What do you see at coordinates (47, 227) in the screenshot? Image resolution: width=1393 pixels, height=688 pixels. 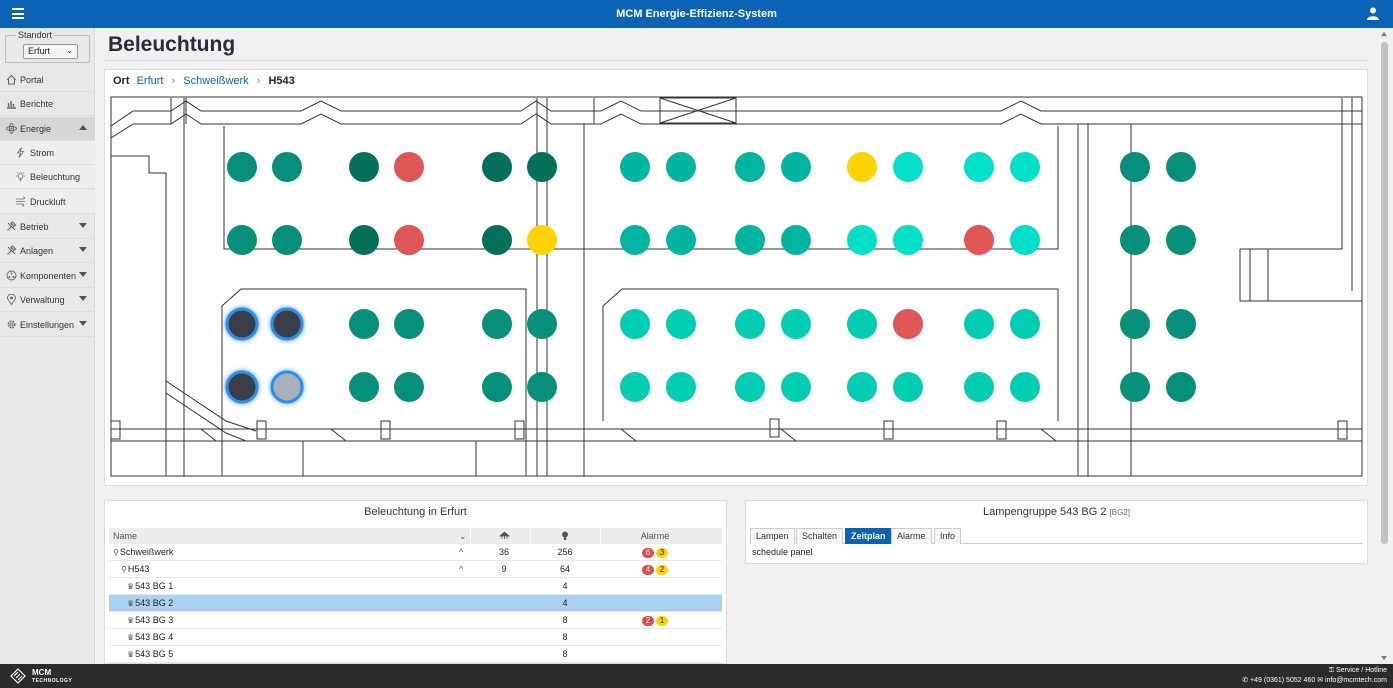 I see `nav-betrieb: Betrieb` at bounding box center [47, 227].